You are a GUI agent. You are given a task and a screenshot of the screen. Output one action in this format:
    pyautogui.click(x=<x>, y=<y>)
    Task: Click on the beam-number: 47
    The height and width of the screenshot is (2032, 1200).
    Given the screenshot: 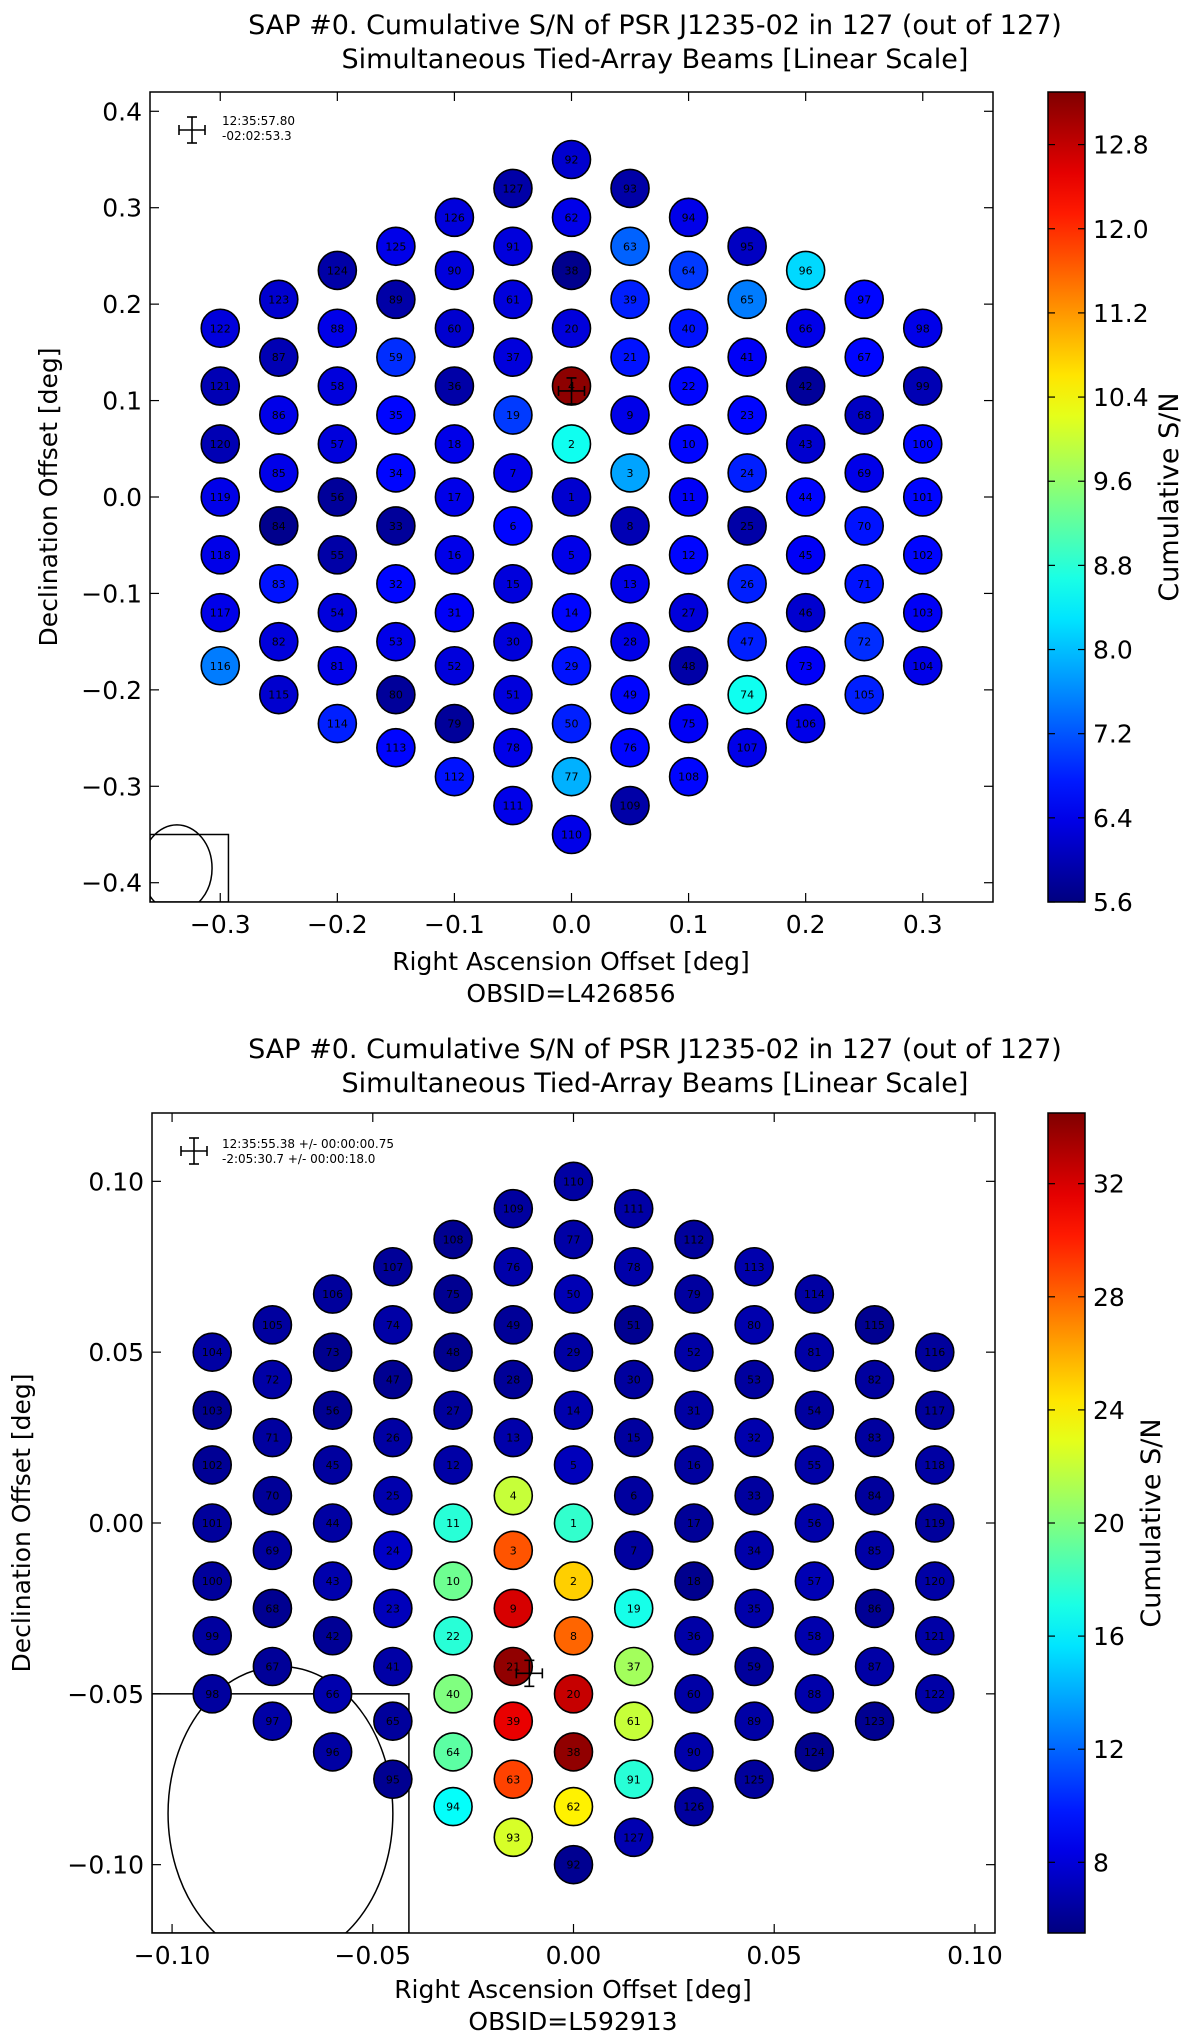 What is the action you would take?
    pyautogui.click(x=747, y=642)
    